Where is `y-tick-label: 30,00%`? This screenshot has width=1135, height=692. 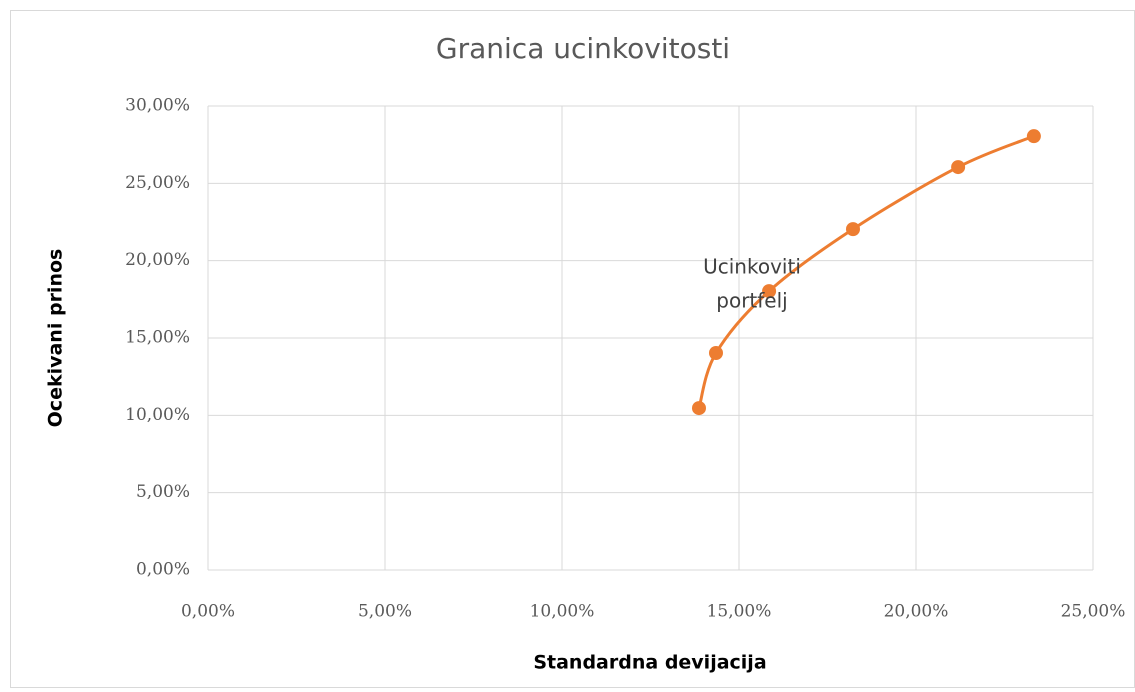
y-tick-label: 30,00% is located at coordinates (157, 106).